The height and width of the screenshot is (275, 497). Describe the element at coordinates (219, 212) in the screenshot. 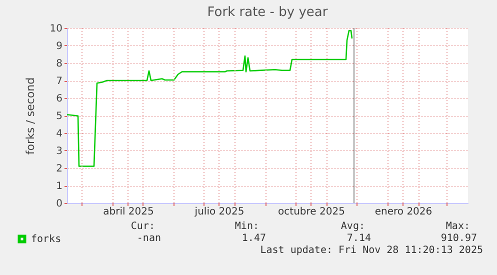

I see `x-tick-label: julio 2025` at that location.